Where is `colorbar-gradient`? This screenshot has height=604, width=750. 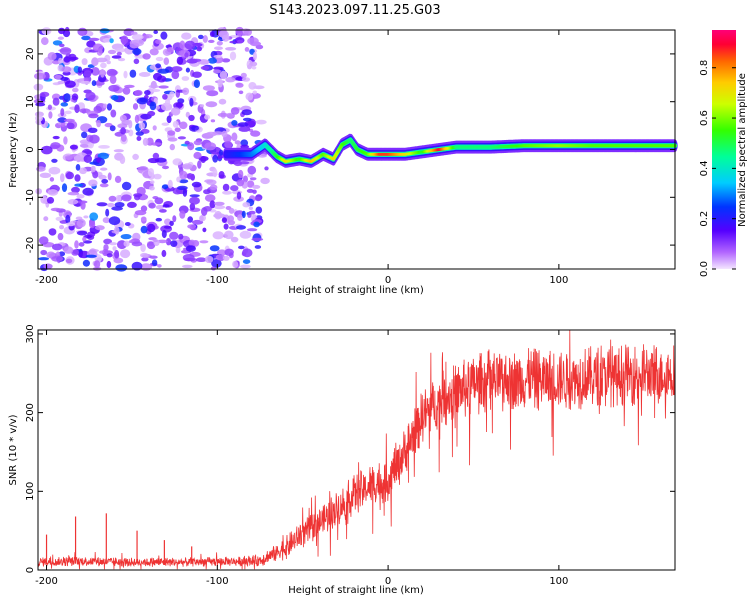
colorbar-gradient is located at coordinates (724, 149).